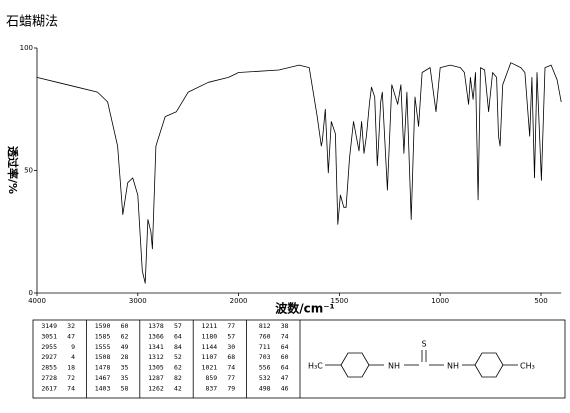  Describe the element at coordinates (37, 301) in the screenshot. I see `x-tick-label: 4000` at that location.